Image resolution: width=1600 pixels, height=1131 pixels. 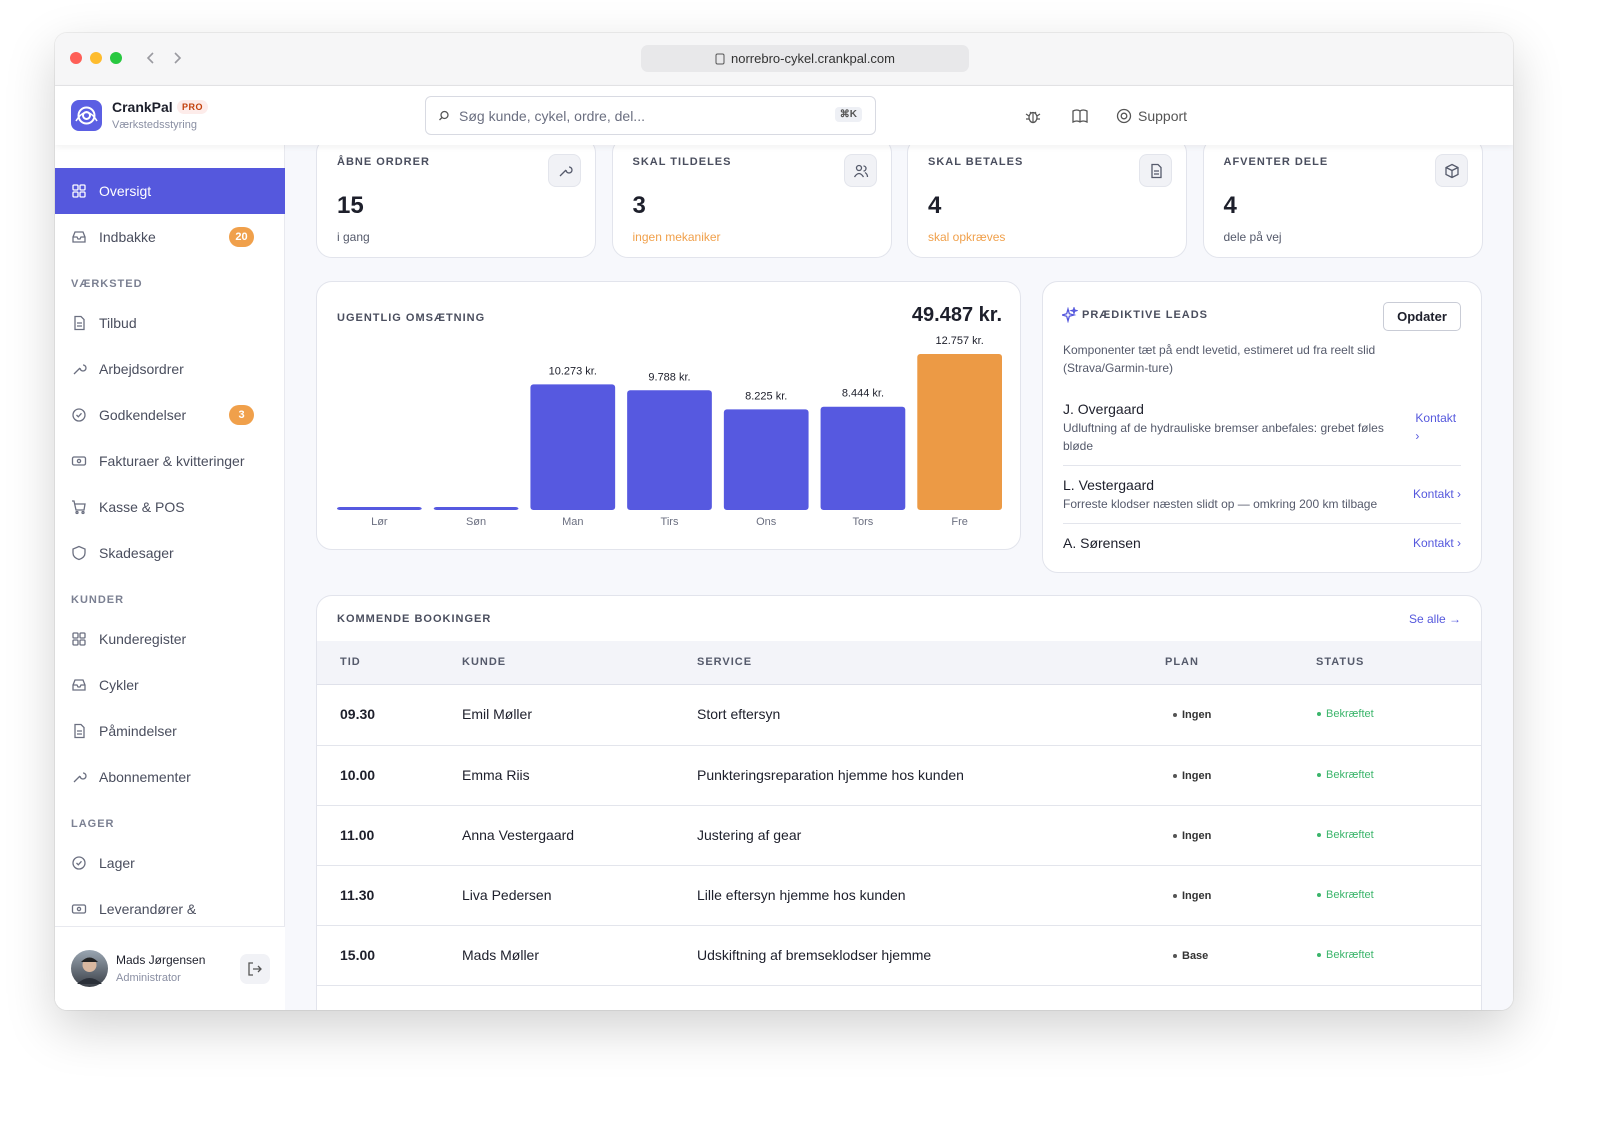 What do you see at coordinates (1252, 237) in the screenshot?
I see `stat-sub: dele på vej` at bounding box center [1252, 237].